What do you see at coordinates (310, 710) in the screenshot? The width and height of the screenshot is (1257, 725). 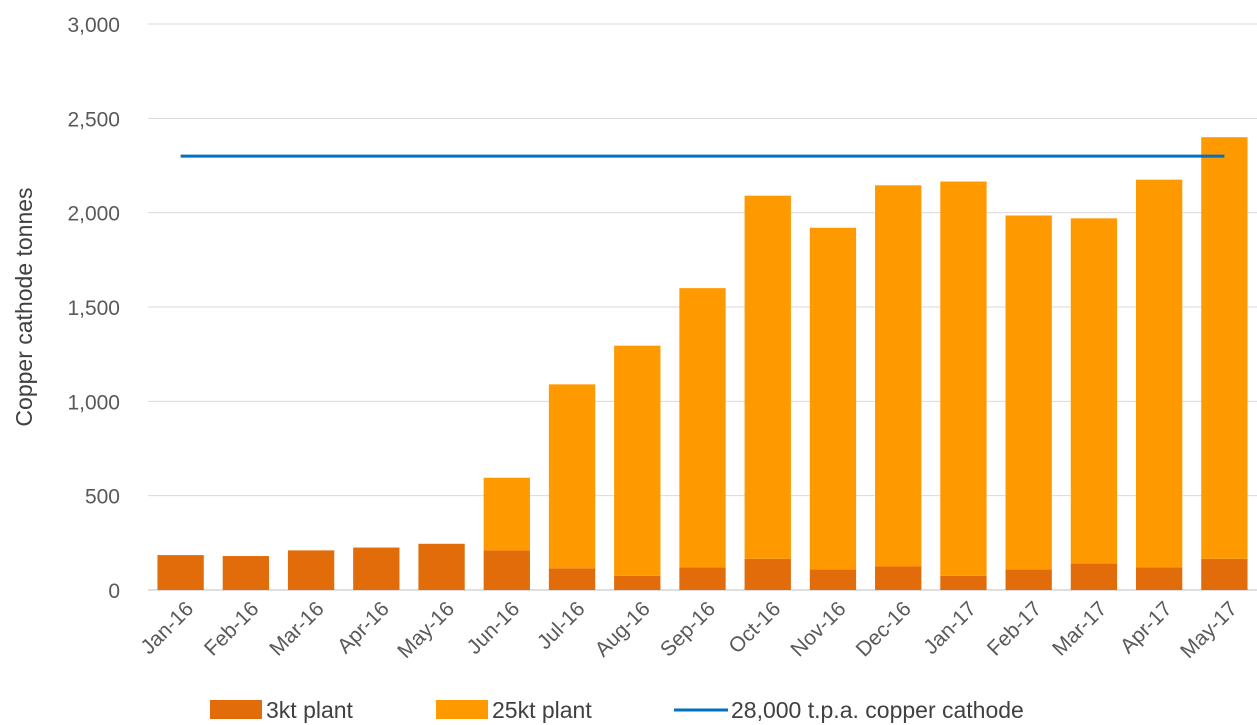 I see `legend-label: 3kt plant` at bounding box center [310, 710].